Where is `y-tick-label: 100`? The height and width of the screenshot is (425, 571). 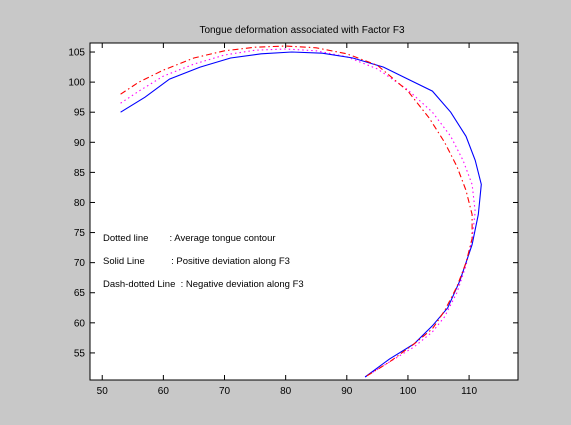
y-tick-label: 100 is located at coordinates (76, 83).